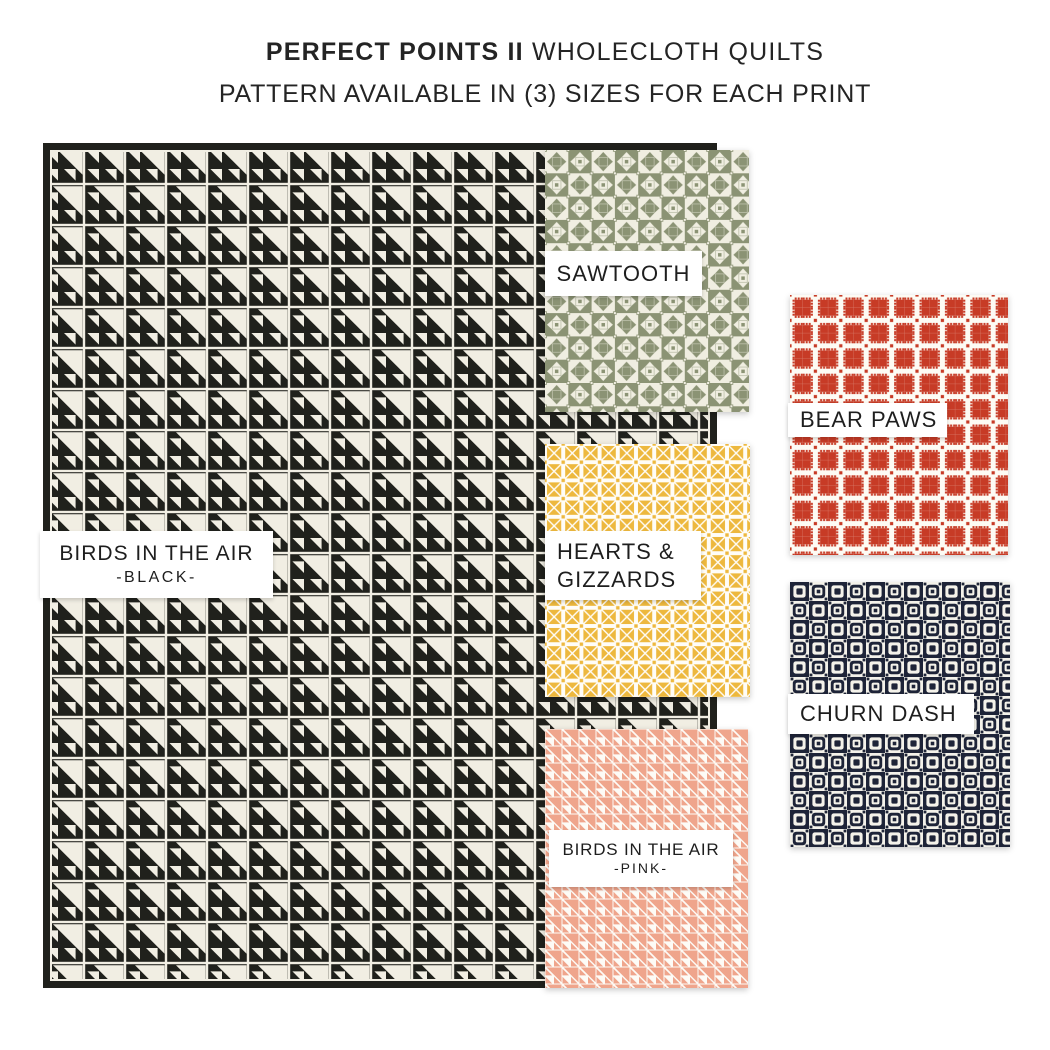 The height and width of the screenshot is (1050, 1050). Describe the element at coordinates (641, 868) in the screenshot. I see `label-birds-pink-variant: -PINK-` at that location.